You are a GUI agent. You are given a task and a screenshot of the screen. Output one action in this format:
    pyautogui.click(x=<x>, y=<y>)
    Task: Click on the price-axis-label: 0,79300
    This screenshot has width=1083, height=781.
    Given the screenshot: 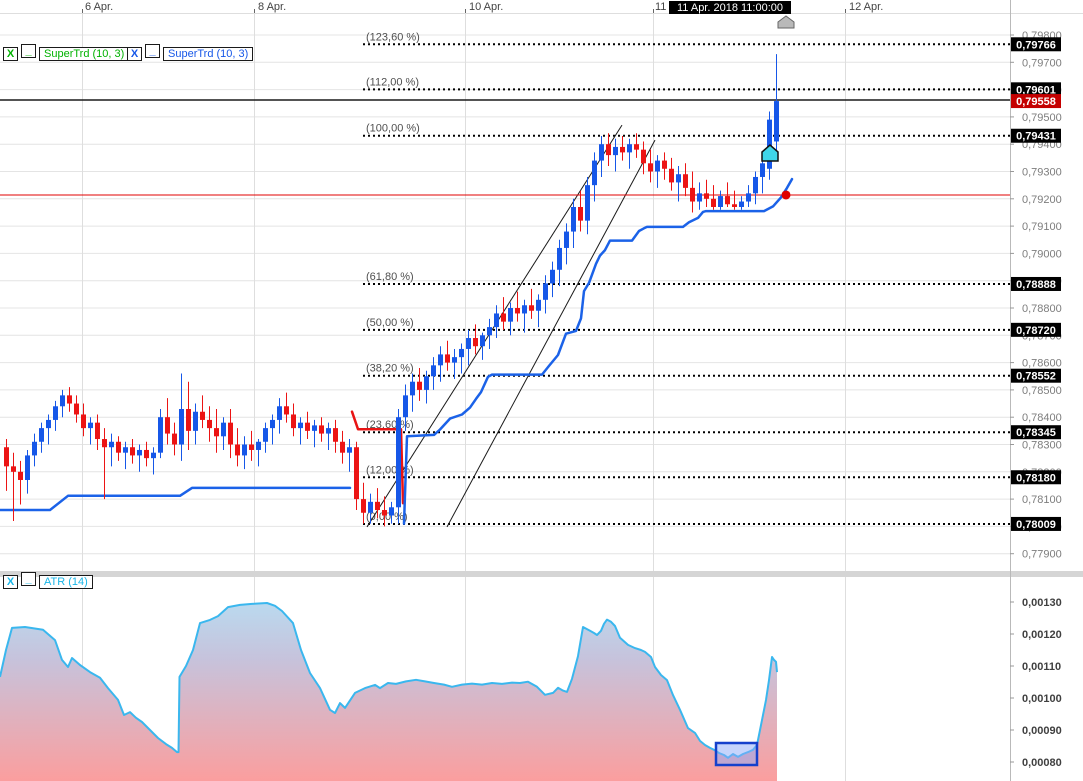 What is the action you would take?
    pyautogui.click(x=1042, y=173)
    